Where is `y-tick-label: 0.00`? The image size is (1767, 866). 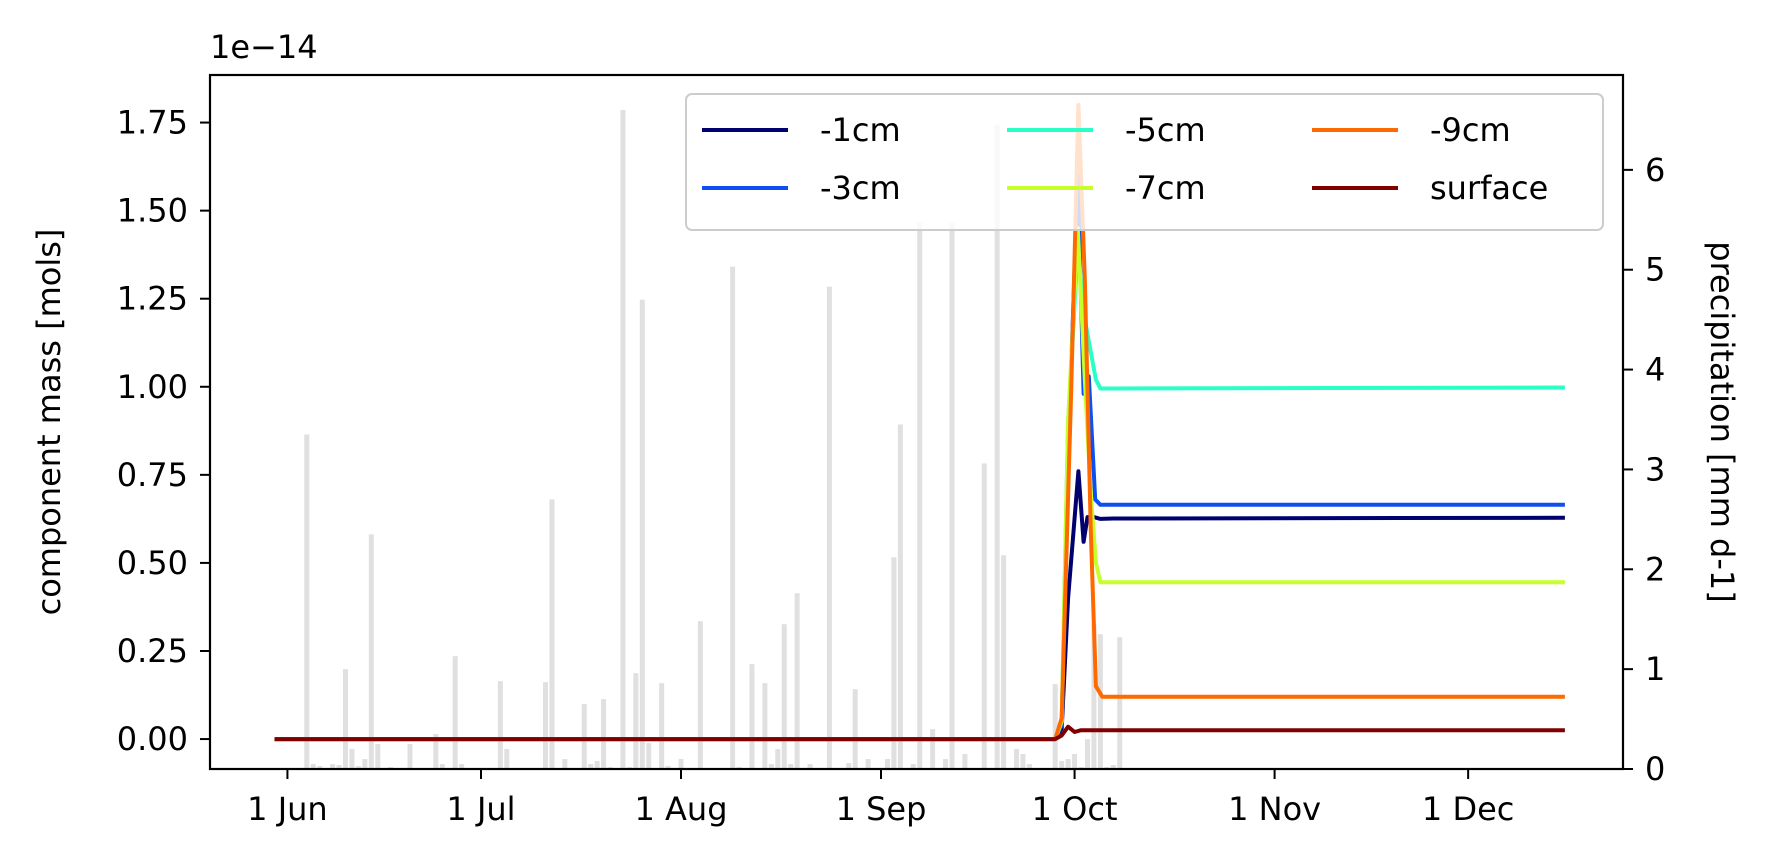 y-tick-label: 0.00 is located at coordinates (152, 739).